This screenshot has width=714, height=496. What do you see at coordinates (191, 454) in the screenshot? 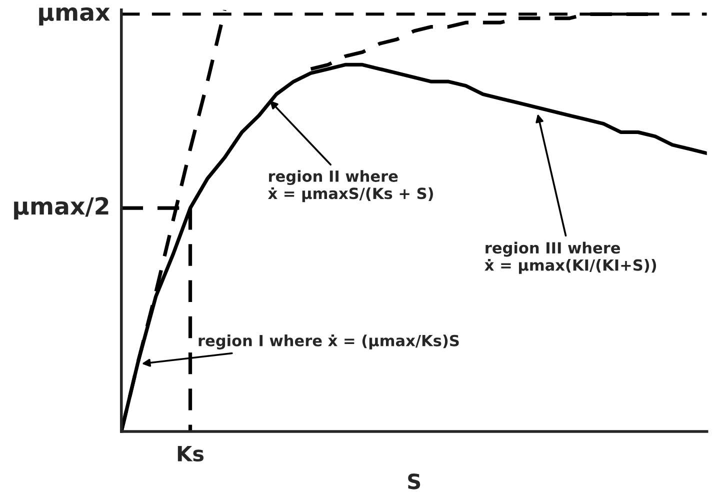
I see `text: Ks` at bounding box center [191, 454].